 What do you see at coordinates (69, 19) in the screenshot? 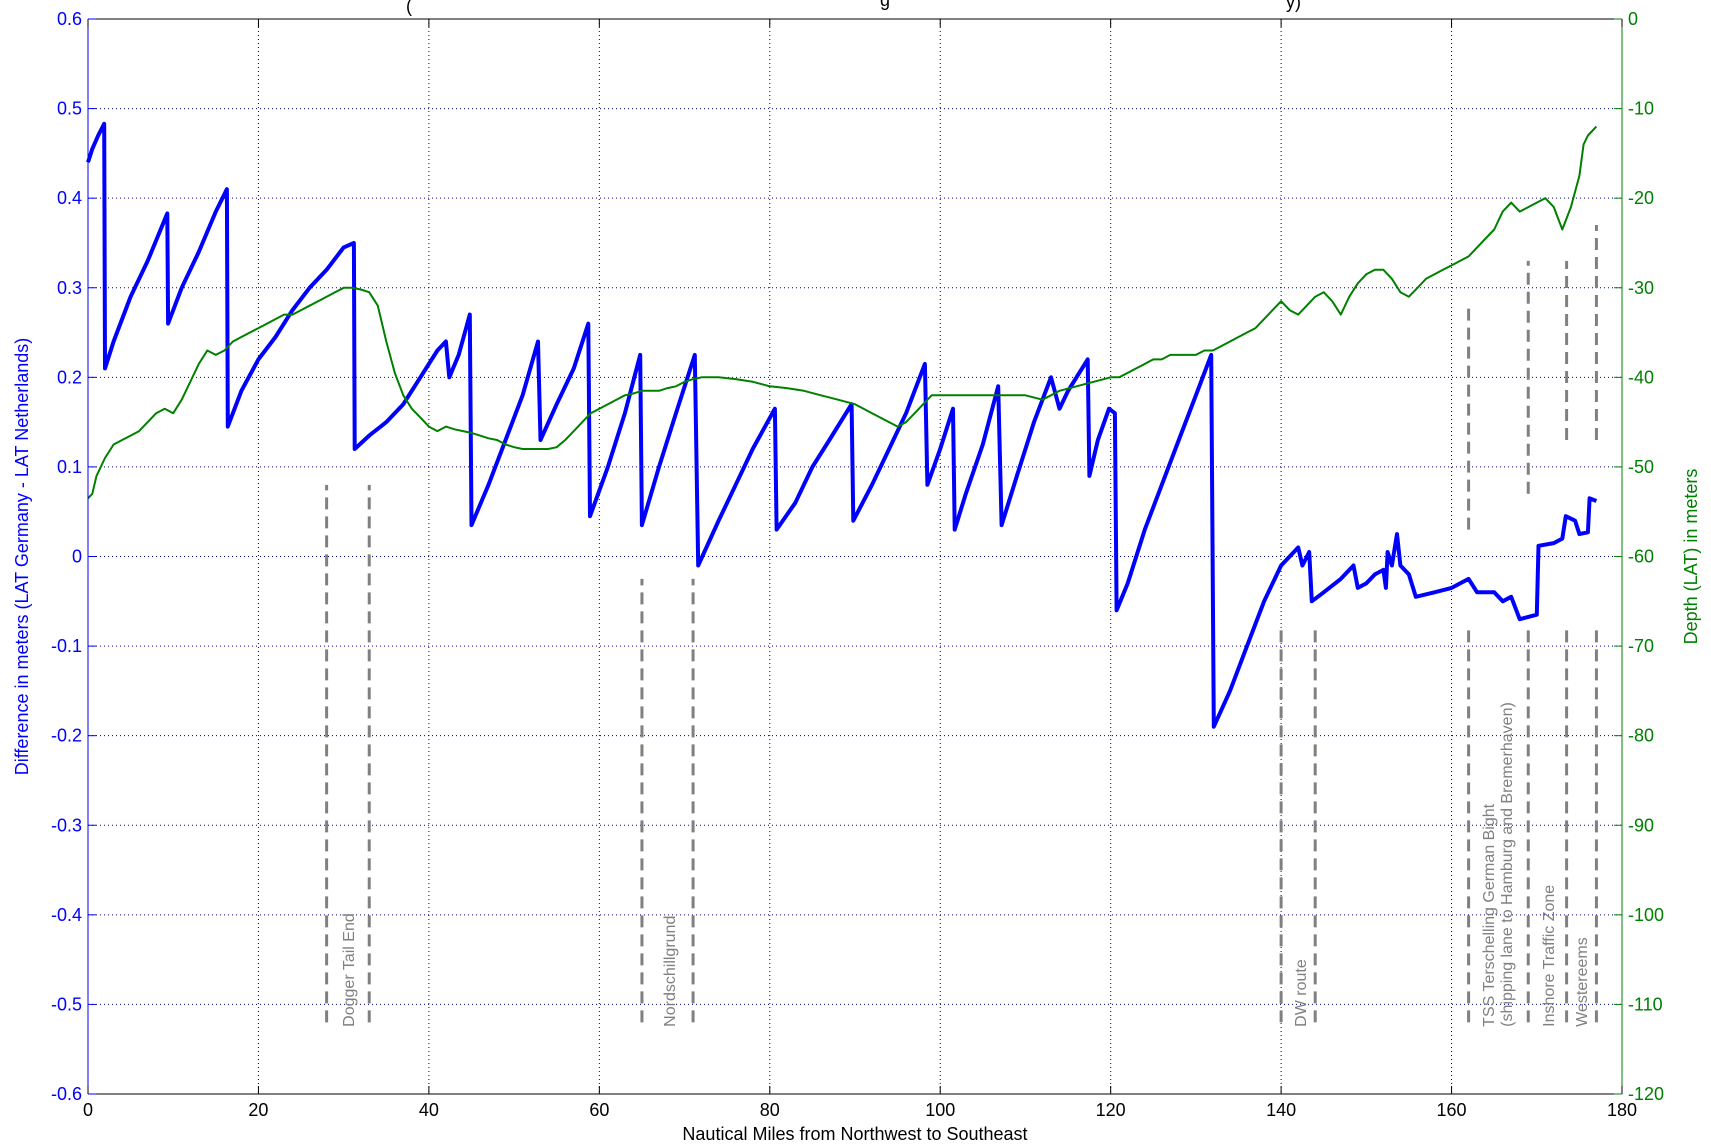
I see `y-left-tick-label: 0.6` at bounding box center [69, 19].